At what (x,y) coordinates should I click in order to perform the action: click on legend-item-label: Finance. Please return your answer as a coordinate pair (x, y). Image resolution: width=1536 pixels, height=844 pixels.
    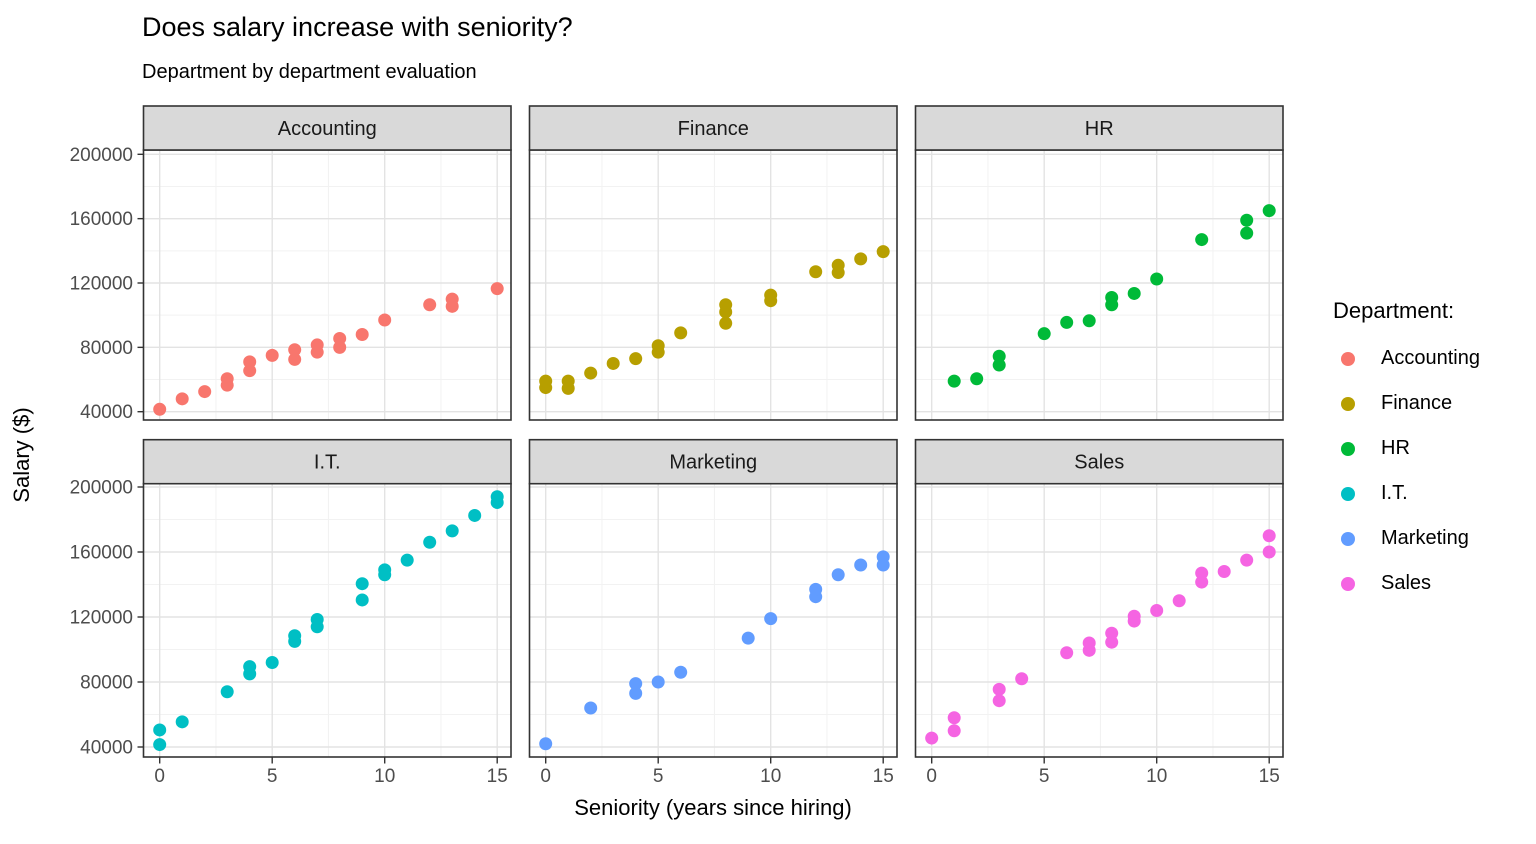
    Looking at the image, I should click on (1417, 403).